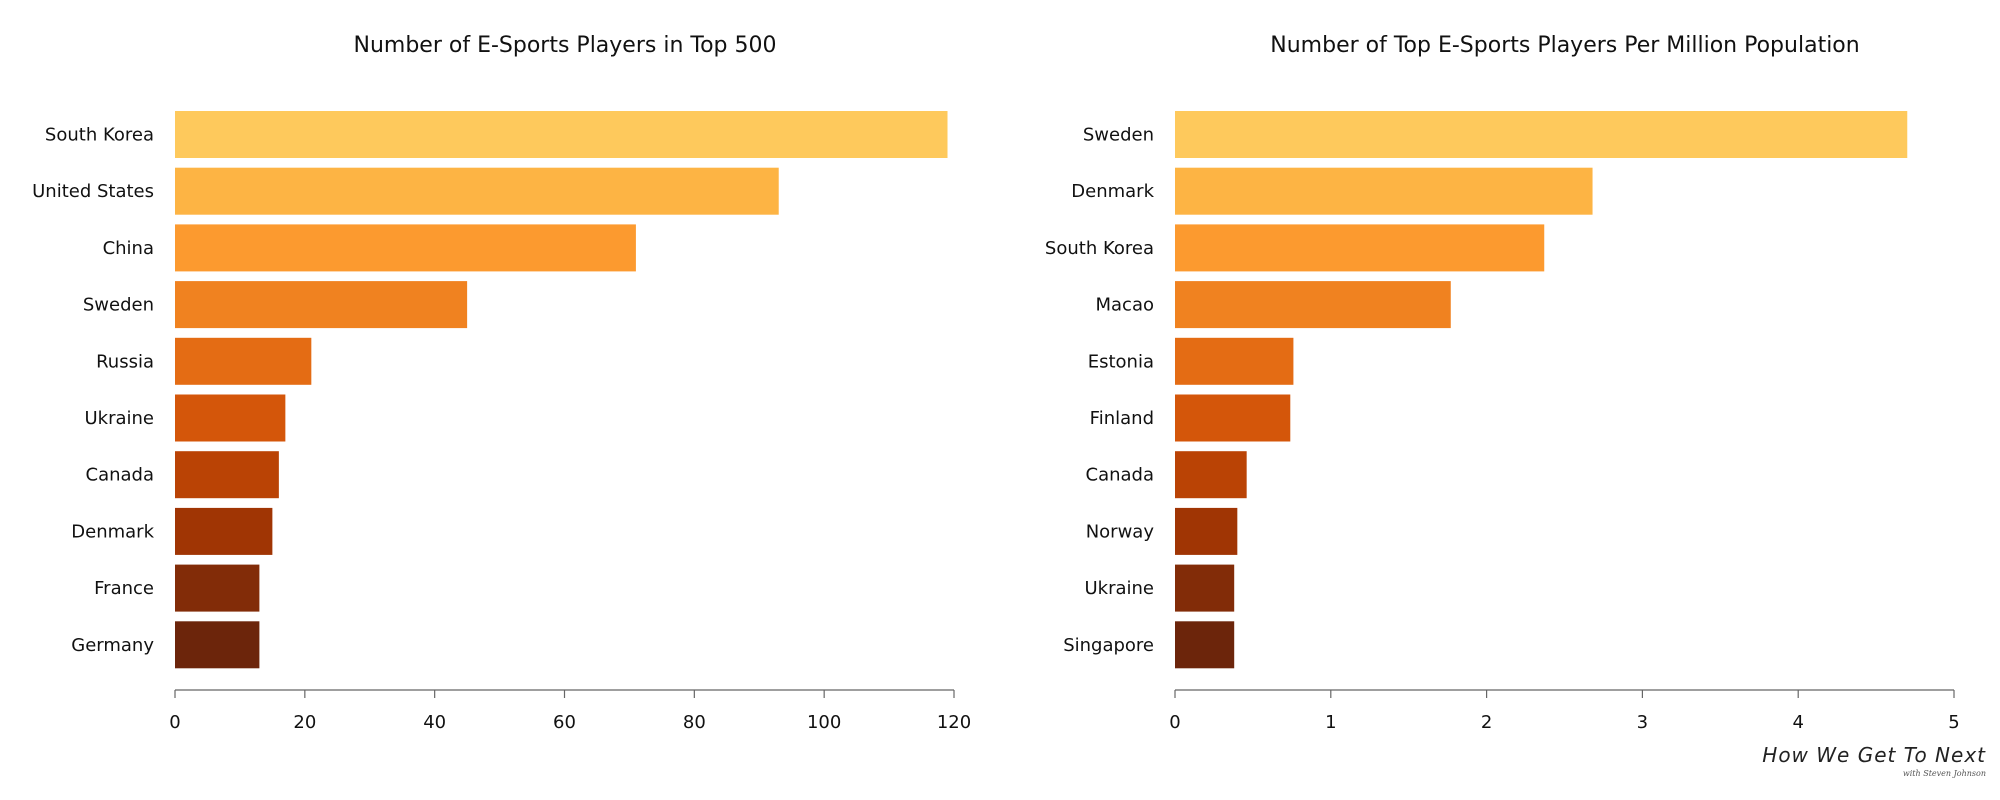  What do you see at coordinates (112, 645) in the screenshot?
I see `category-label: Germany` at bounding box center [112, 645].